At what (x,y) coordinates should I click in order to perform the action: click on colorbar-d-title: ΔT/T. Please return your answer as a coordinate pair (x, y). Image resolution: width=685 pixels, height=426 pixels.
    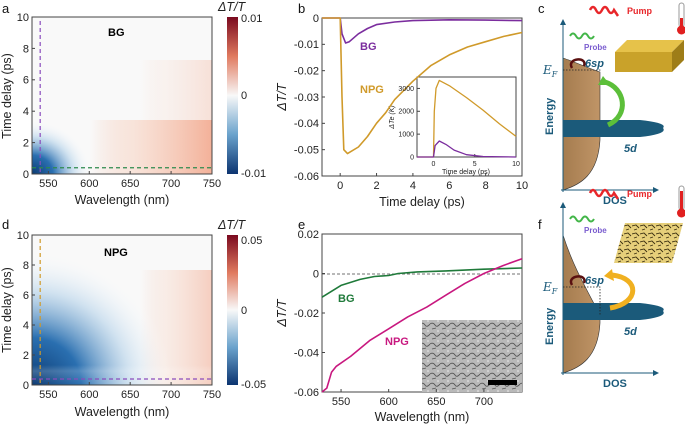
    Looking at the image, I should click on (231, 225).